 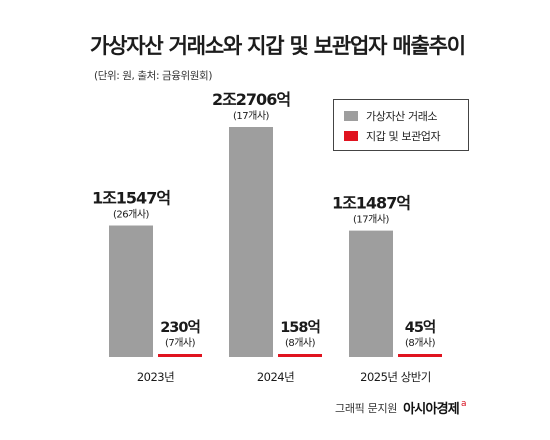 I want to click on brand-logo: 아시아경제, so click(x=431, y=409).